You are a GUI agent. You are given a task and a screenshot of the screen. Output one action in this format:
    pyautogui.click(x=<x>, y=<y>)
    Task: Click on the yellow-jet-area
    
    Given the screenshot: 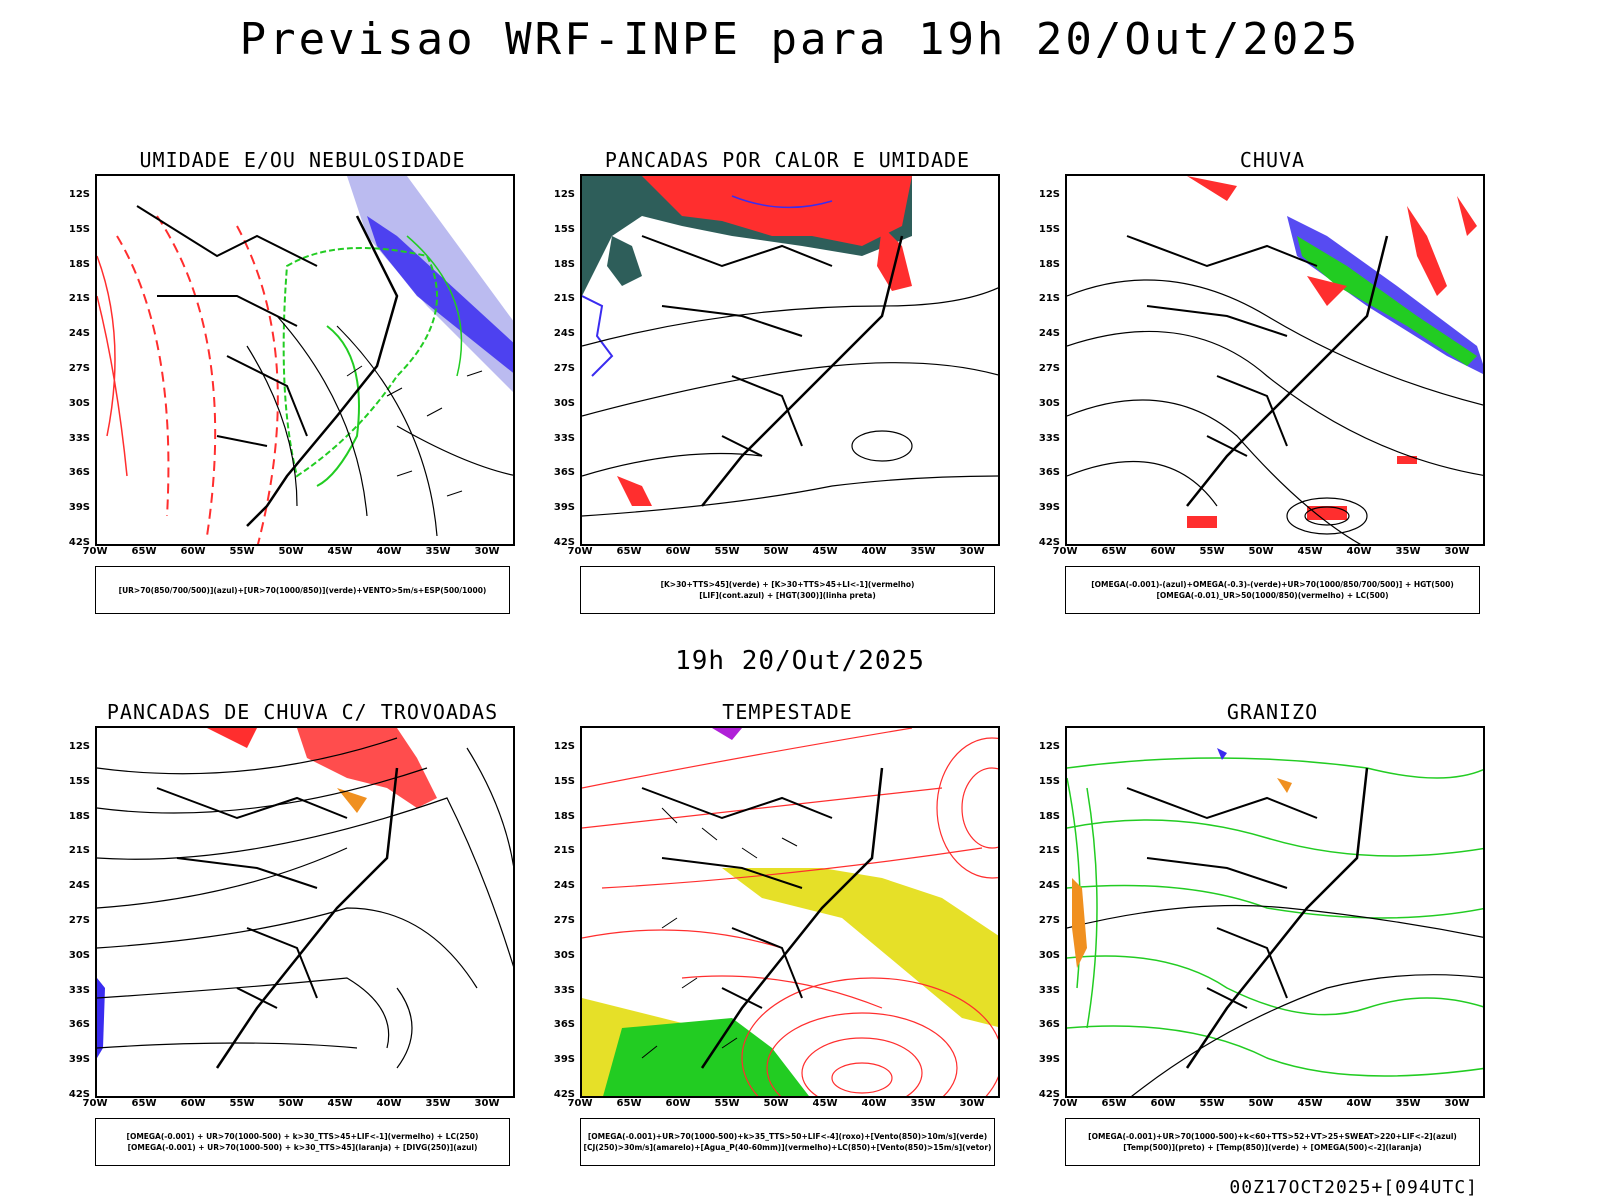 What is the action you would take?
    pyautogui.click(x=860, y=947)
    